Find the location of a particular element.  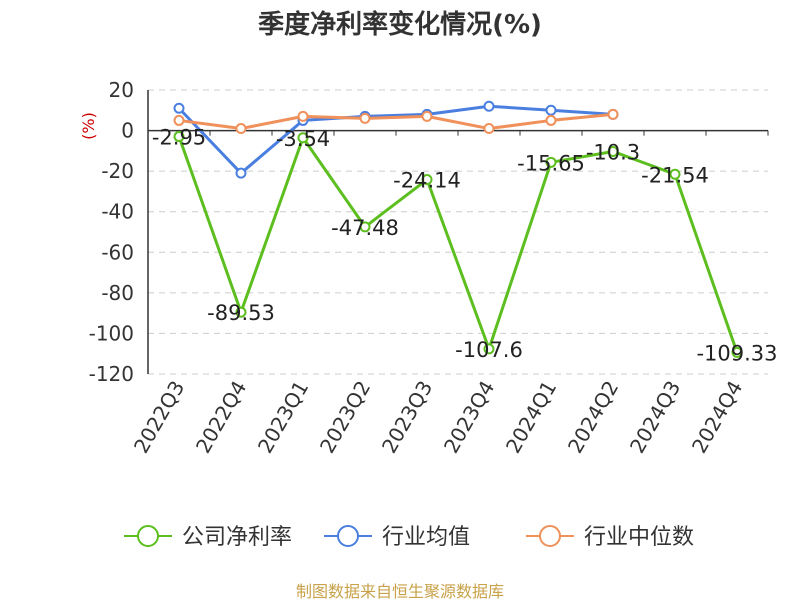

data-label: -10.3 is located at coordinates (613, 152).